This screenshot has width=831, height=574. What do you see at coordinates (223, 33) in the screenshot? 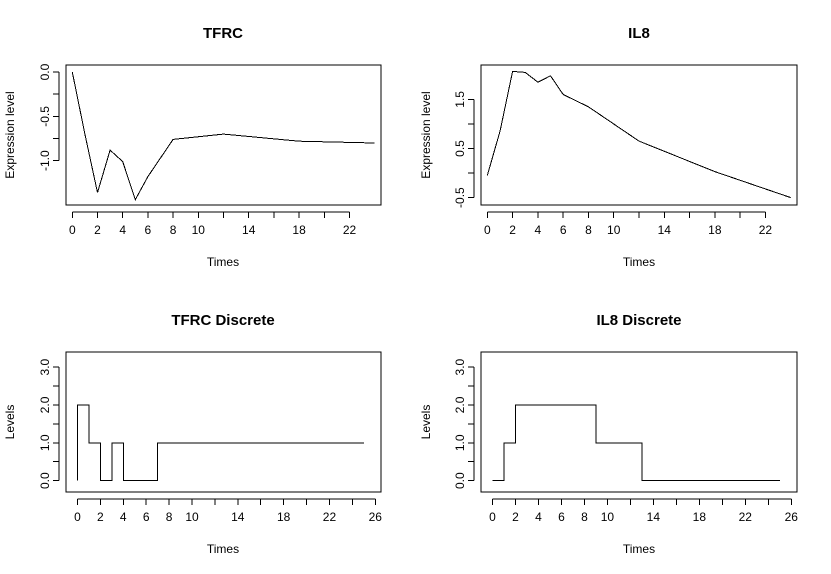
I see `panel-title: TFRC` at bounding box center [223, 33].